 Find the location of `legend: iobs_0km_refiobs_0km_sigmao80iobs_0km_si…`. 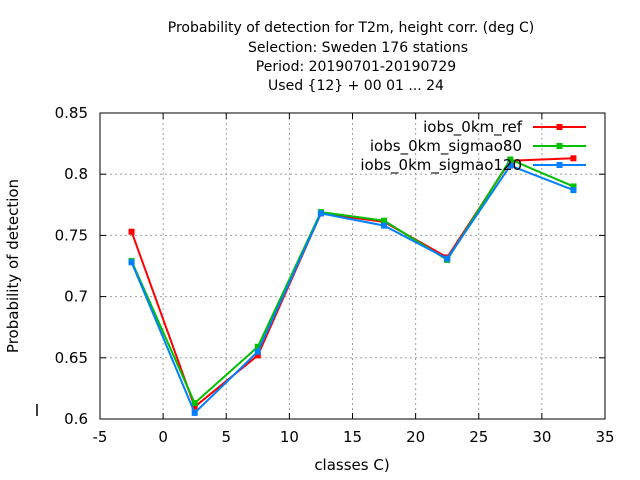

legend: iobs_0km_refiobs_0km_sigmao80iobs_0km_si… is located at coordinates (473, 146).